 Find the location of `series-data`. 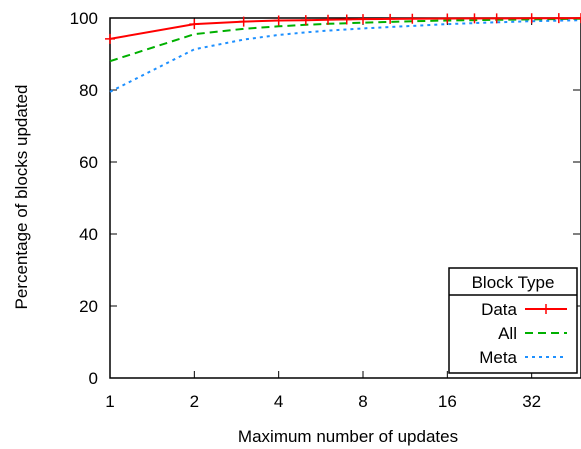

series-data is located at coordinates (343, 28).